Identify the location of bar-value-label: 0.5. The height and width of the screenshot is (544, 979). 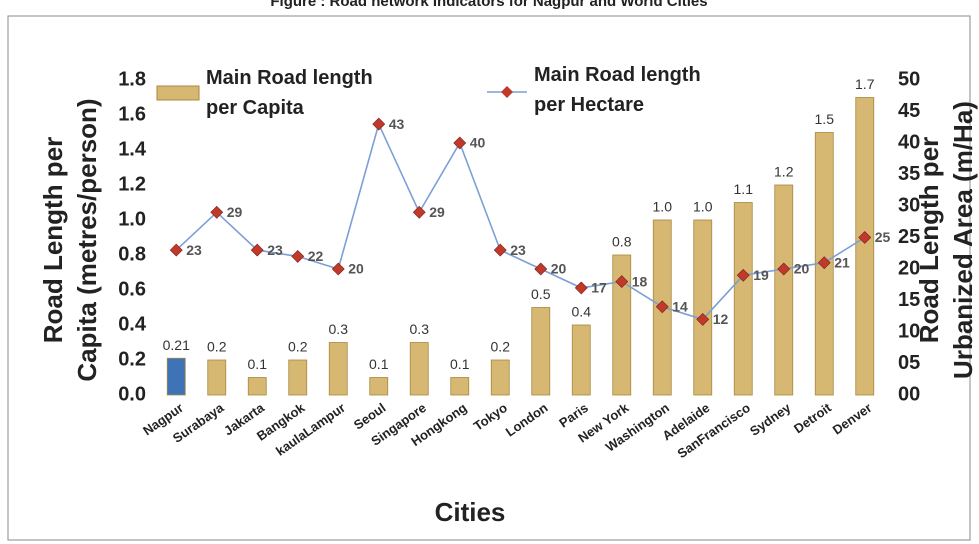
(541, 294).